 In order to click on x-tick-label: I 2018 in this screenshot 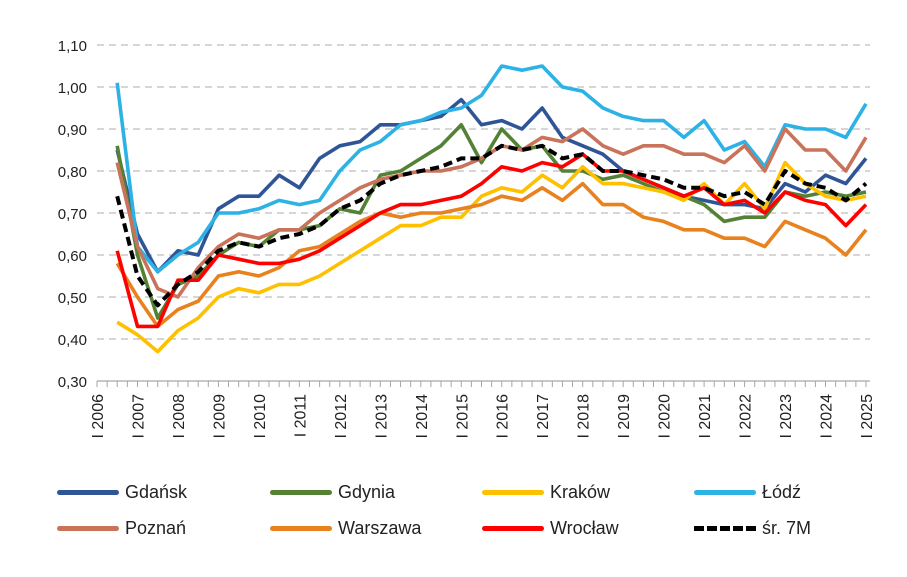, I will do `click(584, 416)`.